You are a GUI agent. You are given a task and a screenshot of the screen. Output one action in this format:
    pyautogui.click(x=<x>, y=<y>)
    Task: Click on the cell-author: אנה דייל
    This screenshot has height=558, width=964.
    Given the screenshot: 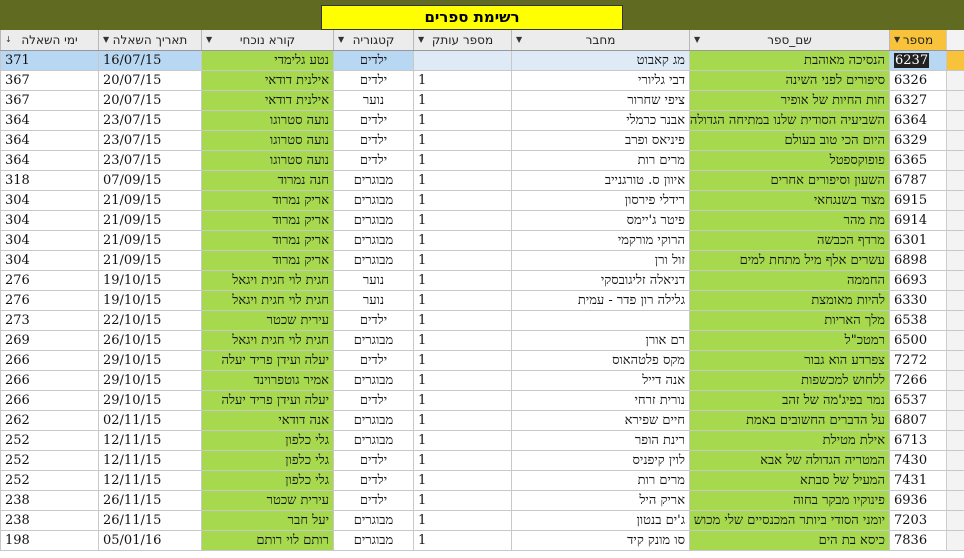 What is the action you would take?
    pyautogui.click(x=600, y=381)
    